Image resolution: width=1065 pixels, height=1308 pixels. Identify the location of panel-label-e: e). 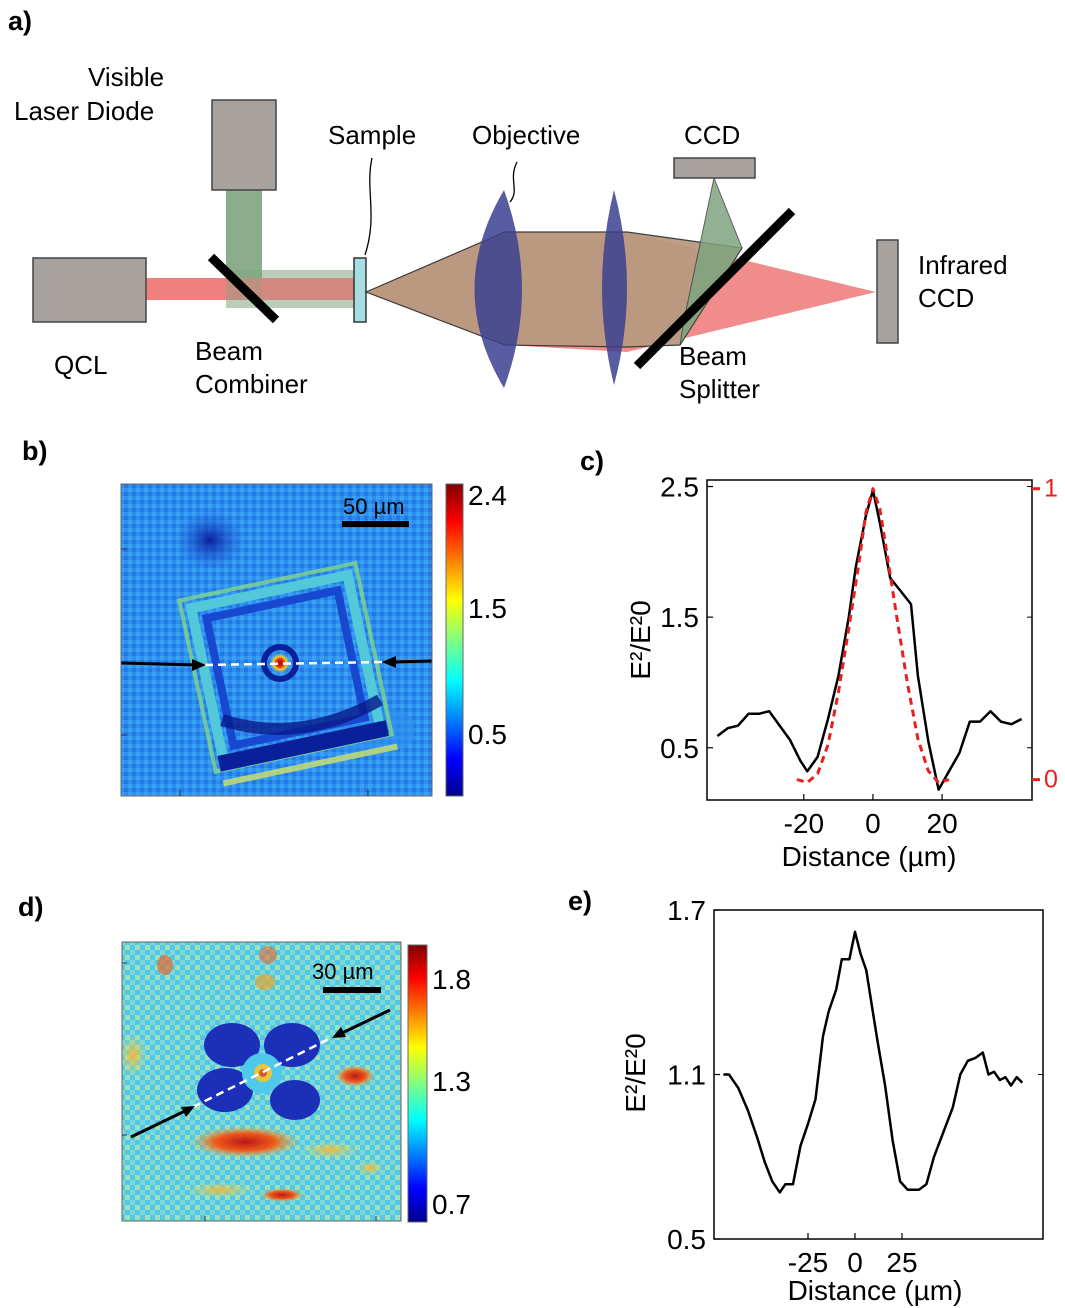
(580, 901).